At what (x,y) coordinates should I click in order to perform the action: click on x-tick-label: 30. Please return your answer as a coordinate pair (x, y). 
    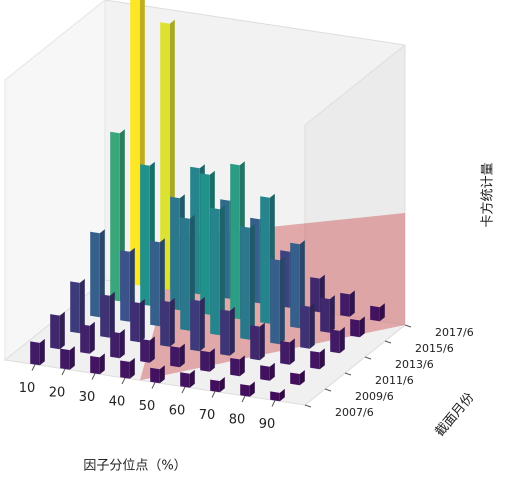
    Looking at the image, I should click on (87, 397).